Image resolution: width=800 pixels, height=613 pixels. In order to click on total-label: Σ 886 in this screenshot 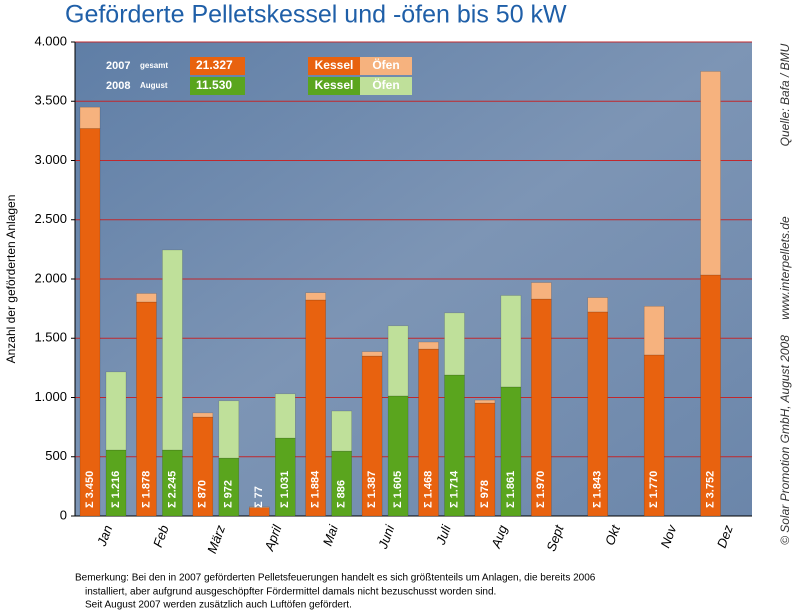, I will do `click(342, 494)`.